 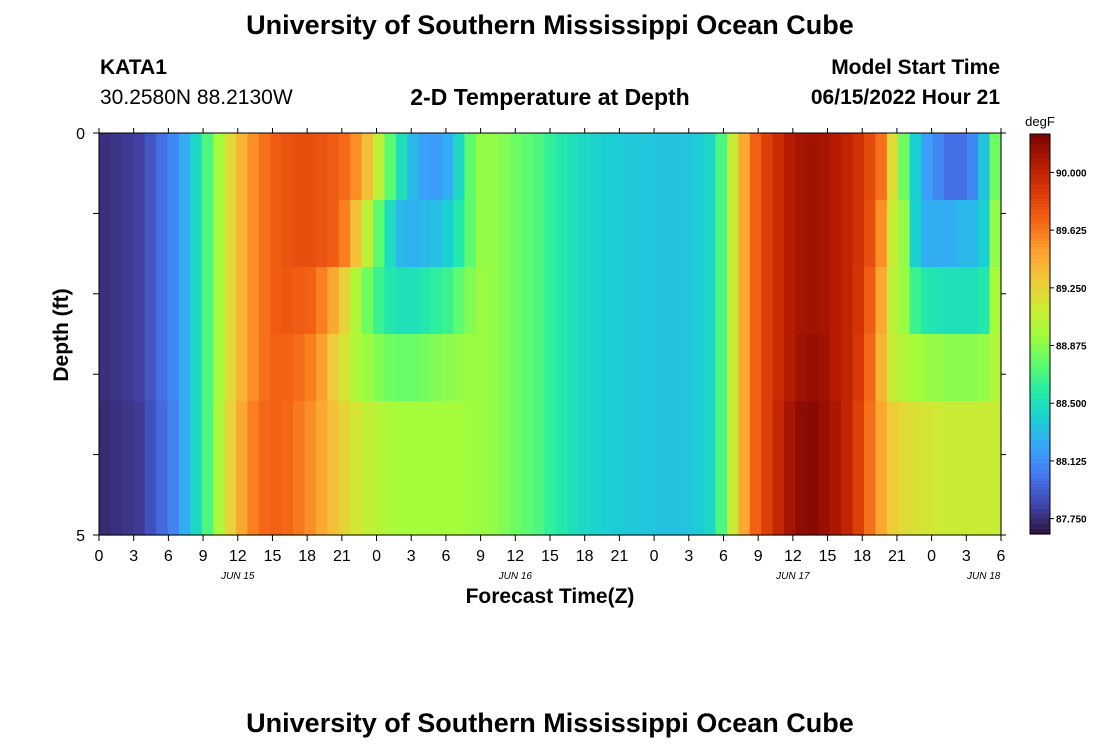 What do you see at coordinates (585, 556) in the screenshot?
I see `x-tick-label: 18` at bounding box center [585, 556].